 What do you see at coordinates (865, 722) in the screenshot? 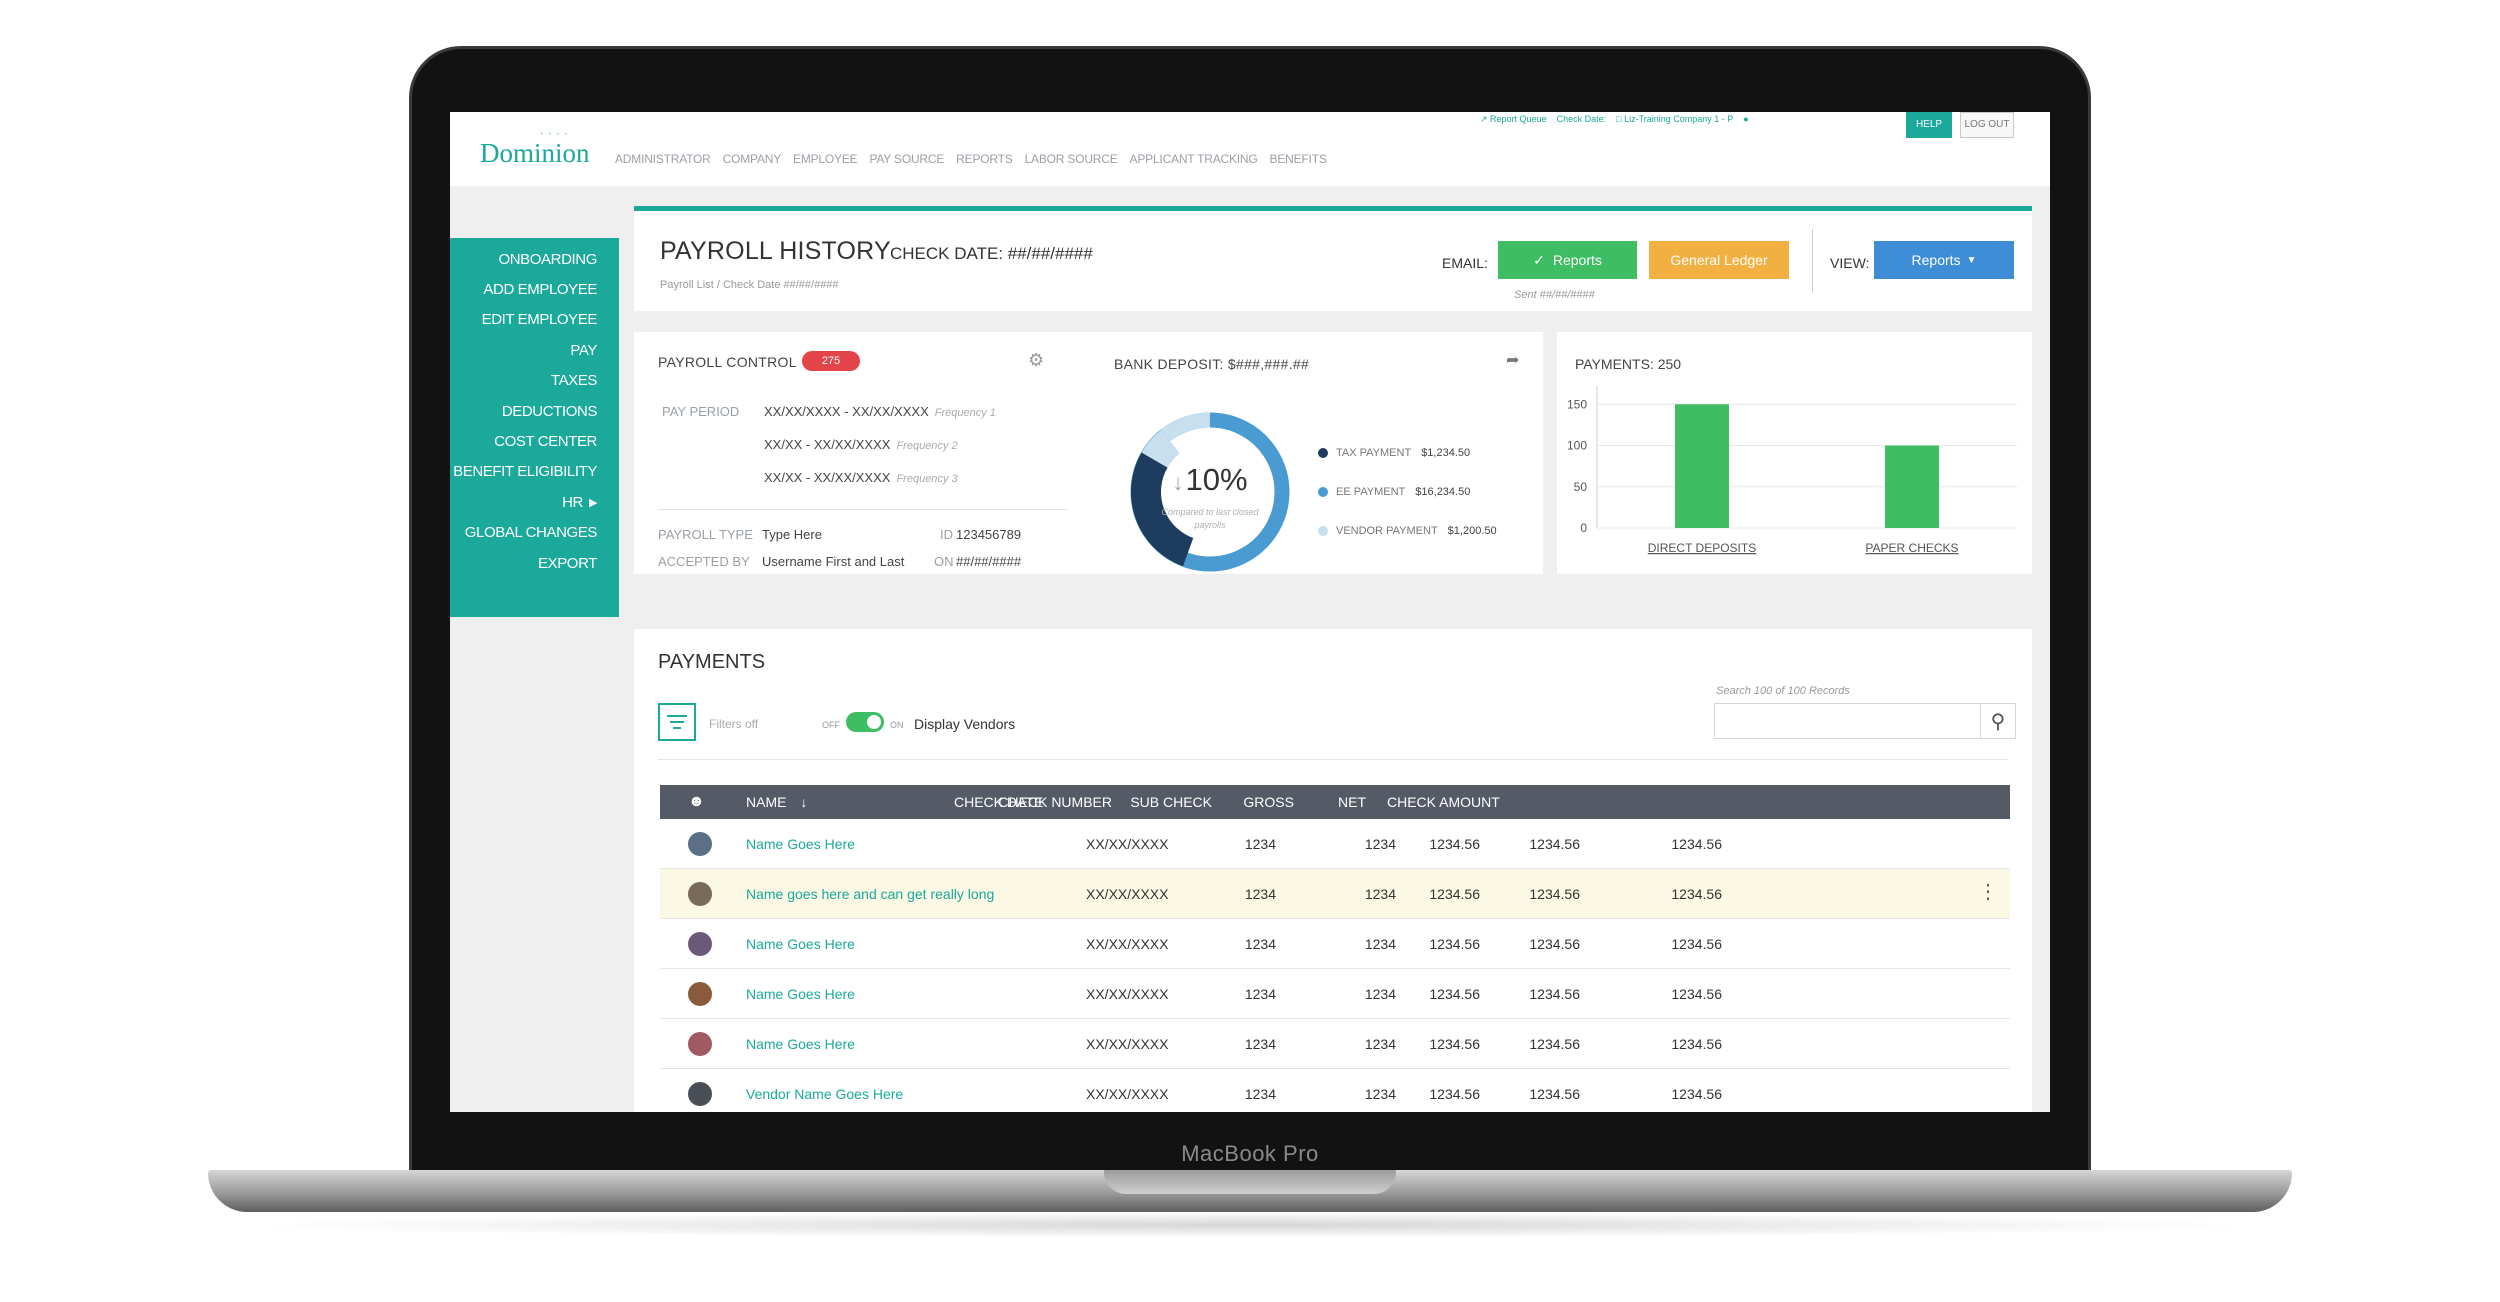
I see `display-vendors-toggle` at bounding box center [865, 722].